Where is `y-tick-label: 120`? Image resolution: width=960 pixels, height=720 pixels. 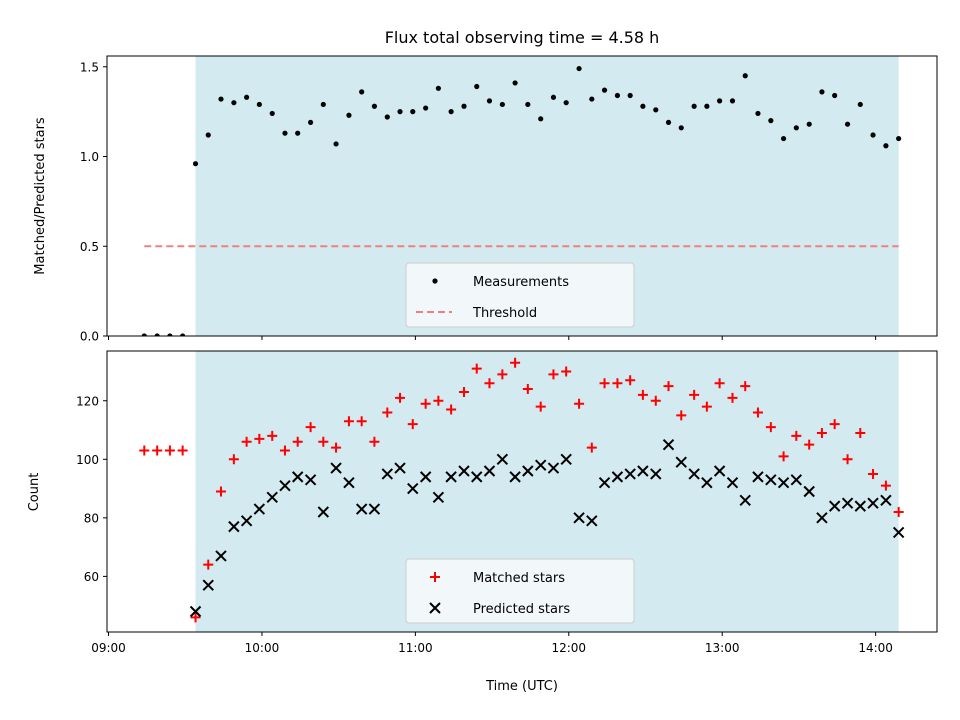
y-tick-label: 120 is located at coordinates (87, 401).